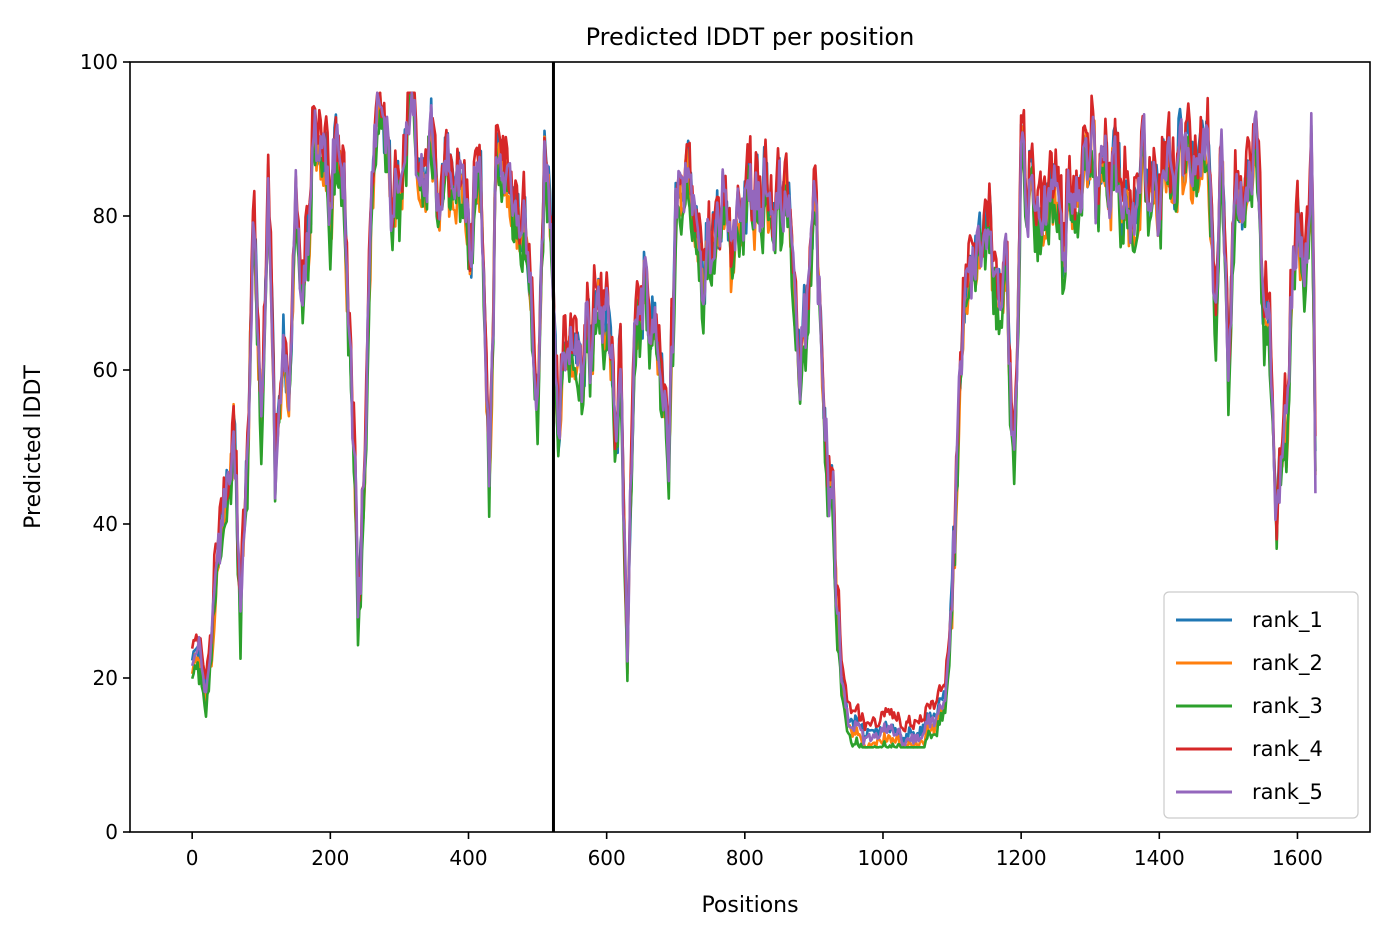 Image resolution: width=1391 pixels, height=939 pixels. I want to click on chart-title: Predicted lDDT per position, so click(750, 37).